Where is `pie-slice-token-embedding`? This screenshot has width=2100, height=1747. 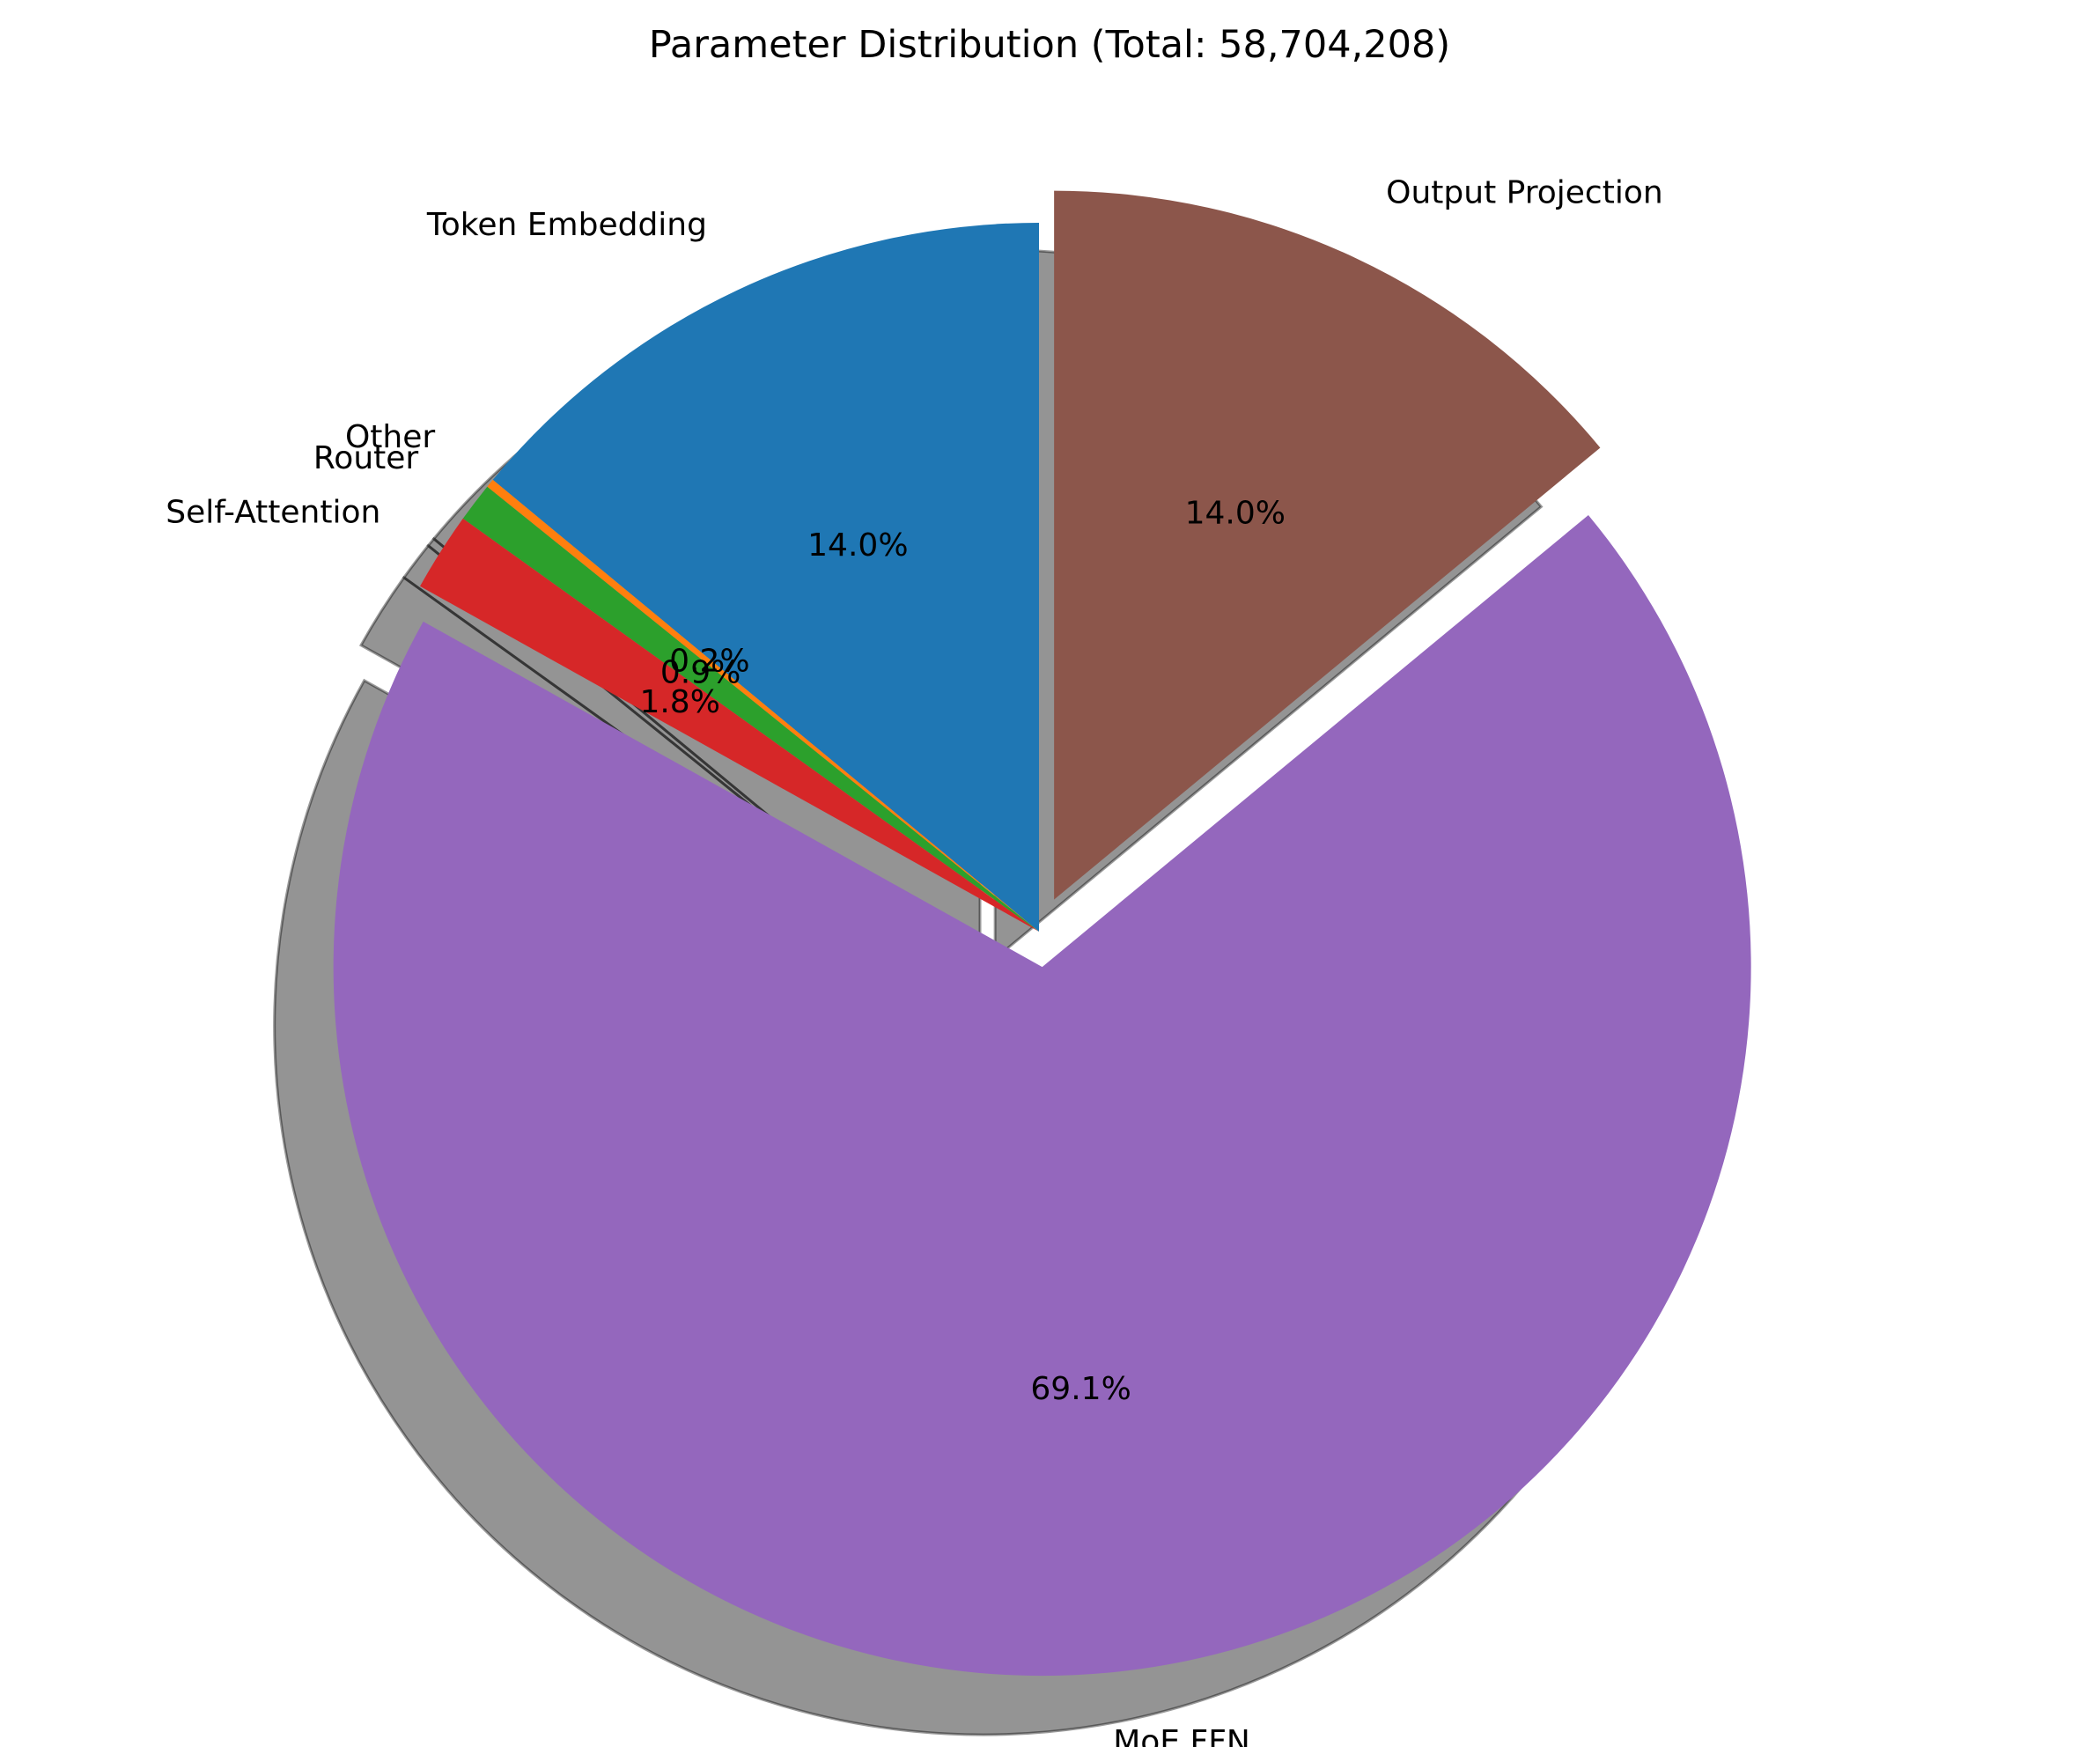 pie-slice-token-embedding is located at coordinates (765, 577).